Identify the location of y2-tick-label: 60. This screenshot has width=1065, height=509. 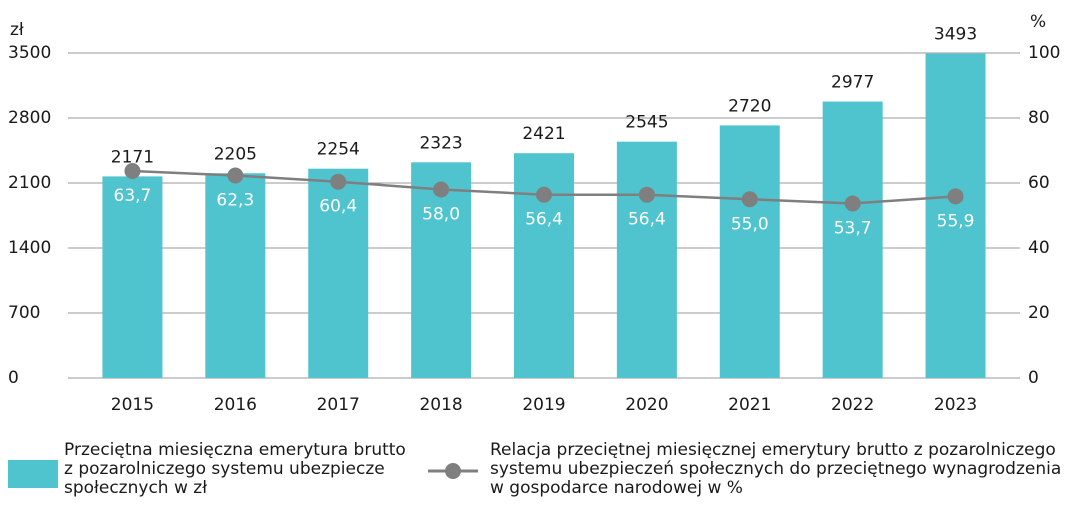
(1039, 183).